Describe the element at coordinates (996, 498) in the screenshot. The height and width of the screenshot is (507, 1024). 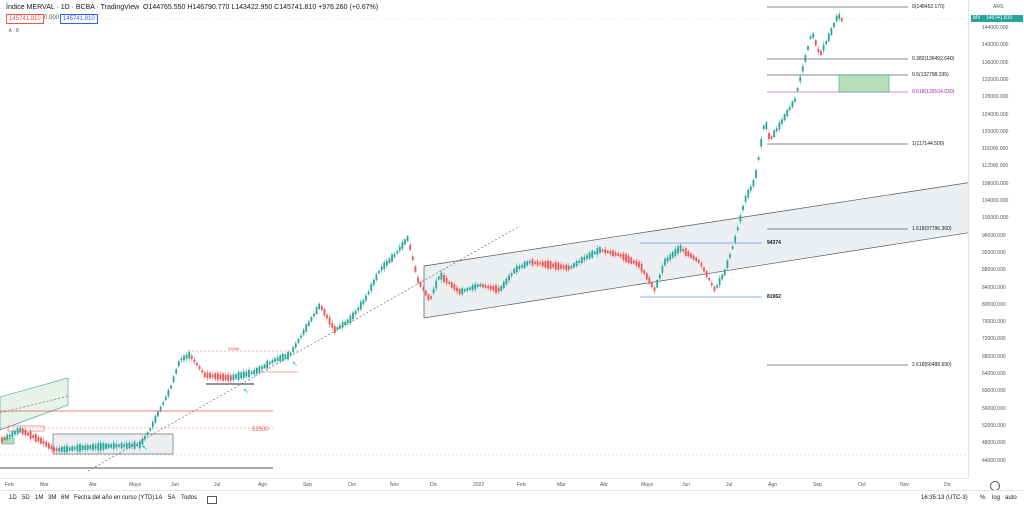
I see `log-toggle: log` at that location.